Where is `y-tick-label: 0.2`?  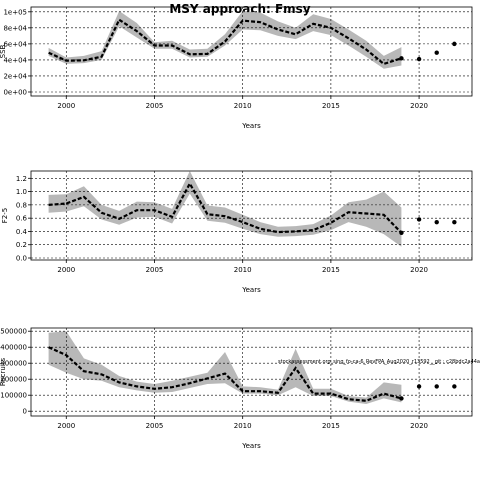 y-tick-label: 0.2 is located at coordinates (21, 245).